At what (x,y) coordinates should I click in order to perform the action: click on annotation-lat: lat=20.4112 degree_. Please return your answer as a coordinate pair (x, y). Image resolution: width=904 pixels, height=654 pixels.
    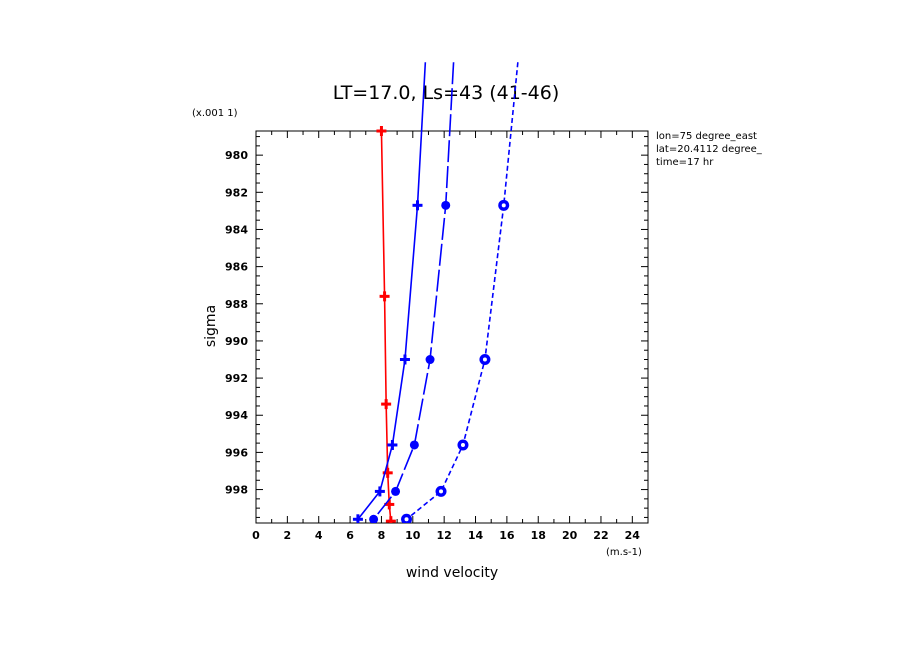
    Looking at the image, I should click on (709, 149).